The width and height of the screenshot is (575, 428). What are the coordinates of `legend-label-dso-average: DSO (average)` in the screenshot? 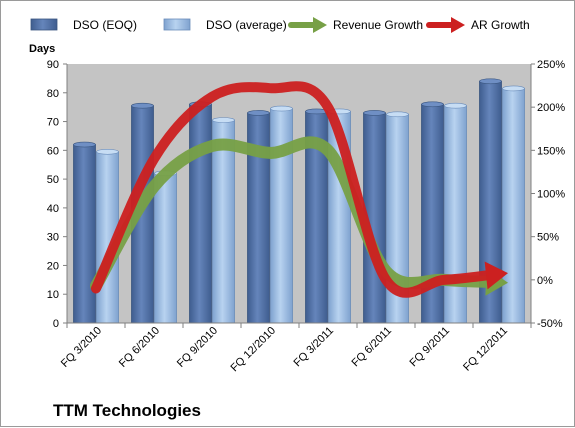 It's located at (246, 25).